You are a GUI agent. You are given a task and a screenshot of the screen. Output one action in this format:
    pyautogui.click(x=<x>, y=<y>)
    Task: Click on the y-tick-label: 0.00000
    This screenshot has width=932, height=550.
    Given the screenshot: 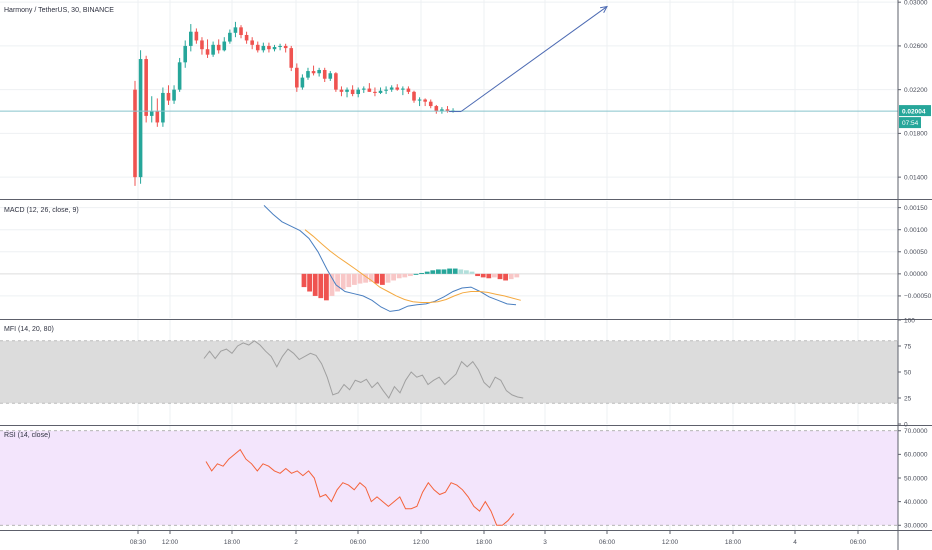 What is the action you would take?
    pyautogui.click(x=916, y=274)
    